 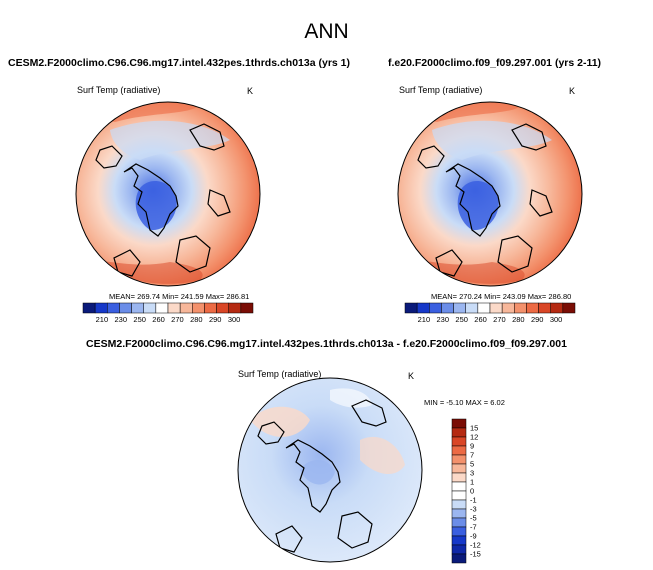 What do you see at coordinates (490, 194) in the screenshot?
I see `panel2-polar-map` at bounding box center [490, 194].